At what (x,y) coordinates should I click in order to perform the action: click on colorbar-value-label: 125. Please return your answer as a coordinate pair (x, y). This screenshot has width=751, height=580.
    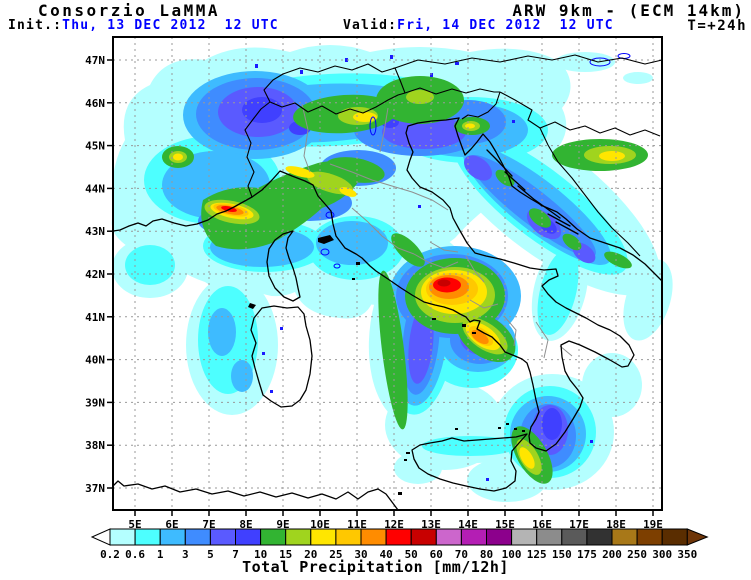
    Looking at the image, I should click on (537, 554).